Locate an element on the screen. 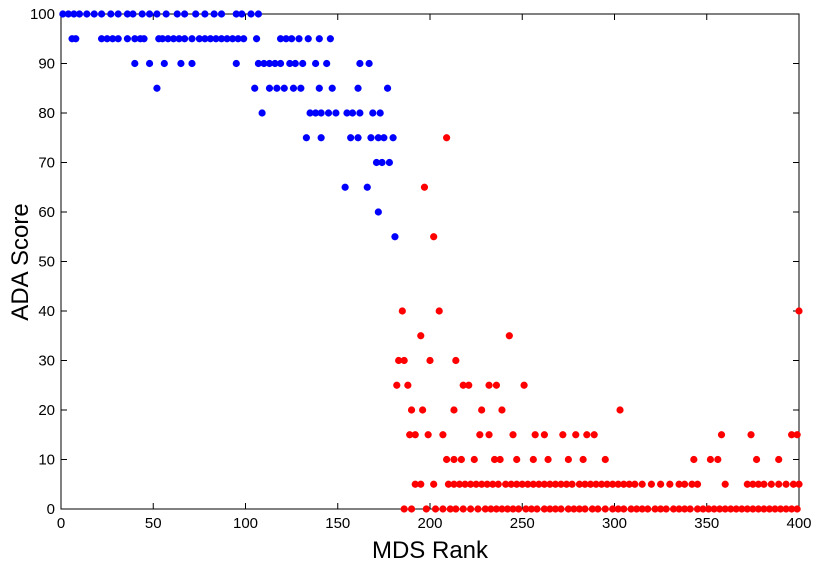  x-tick-label: 350 is located at coordinates (706, 523).